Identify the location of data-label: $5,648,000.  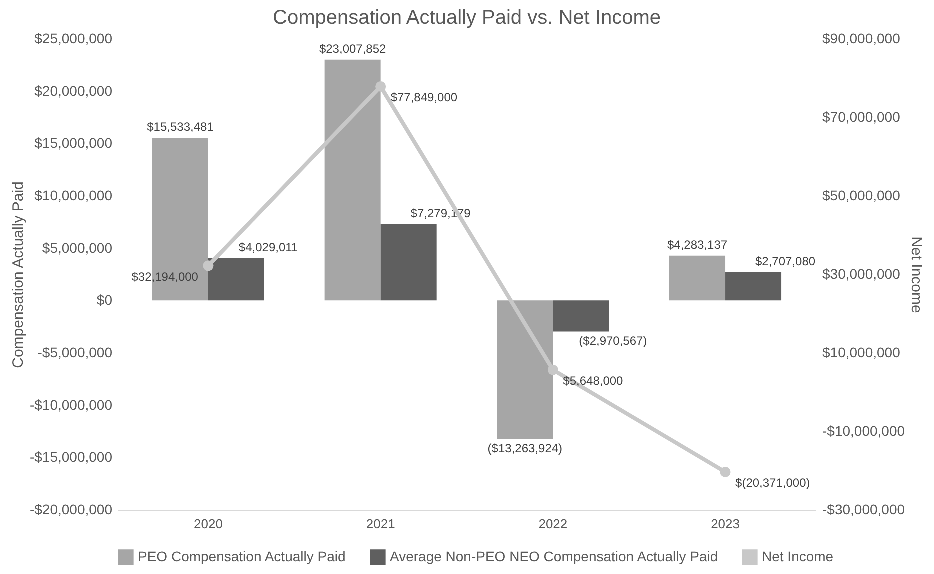
(593, 381).